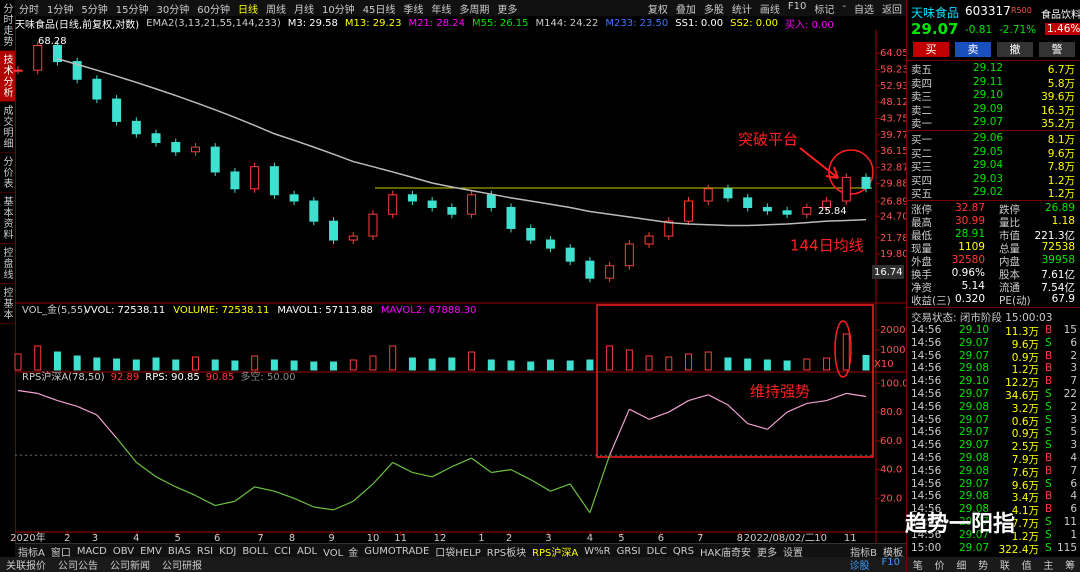 The width and height of the screenshot is (1080, 572). I want to click on quote-tab: 势, so click(983, 566).